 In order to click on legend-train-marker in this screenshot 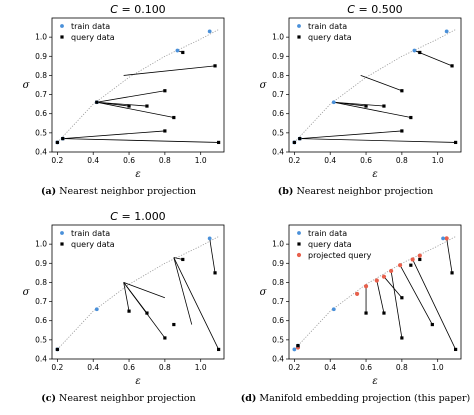, I will do `click(62, 26)`.